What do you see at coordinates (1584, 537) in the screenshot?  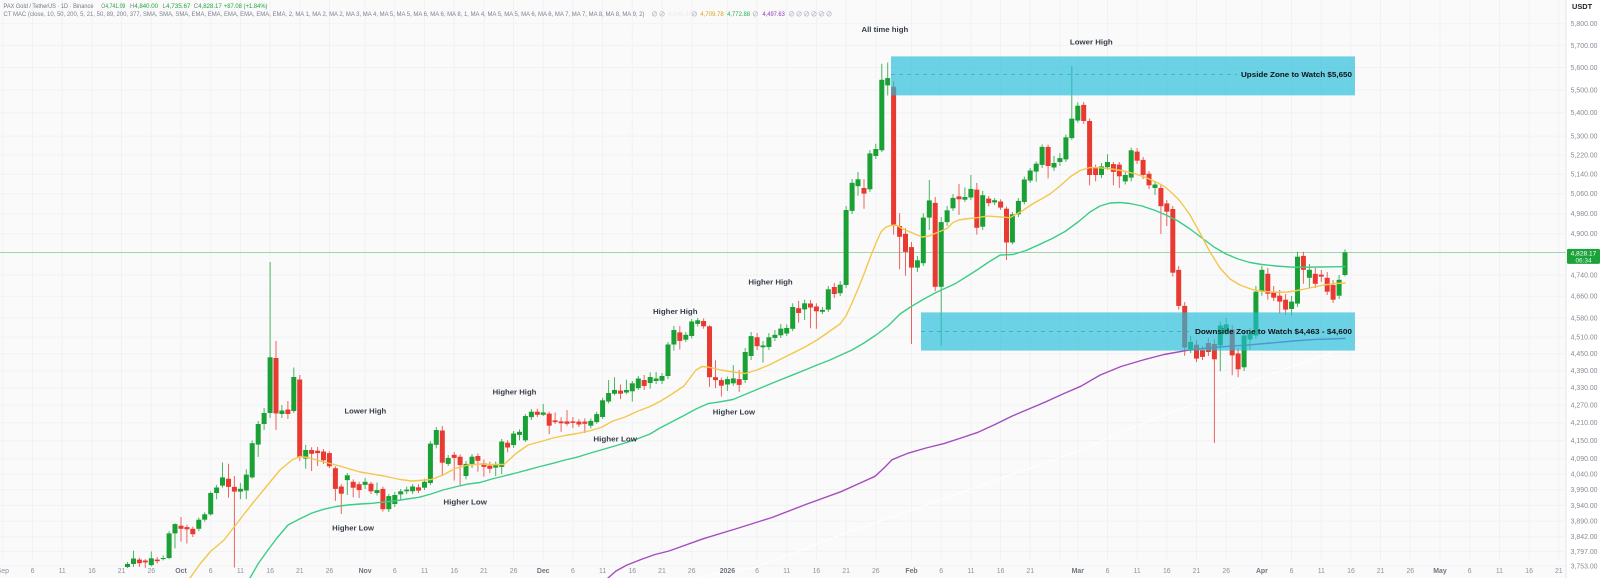 I see `svg-text: 3,842.00` at bounding box center [1584, 537].